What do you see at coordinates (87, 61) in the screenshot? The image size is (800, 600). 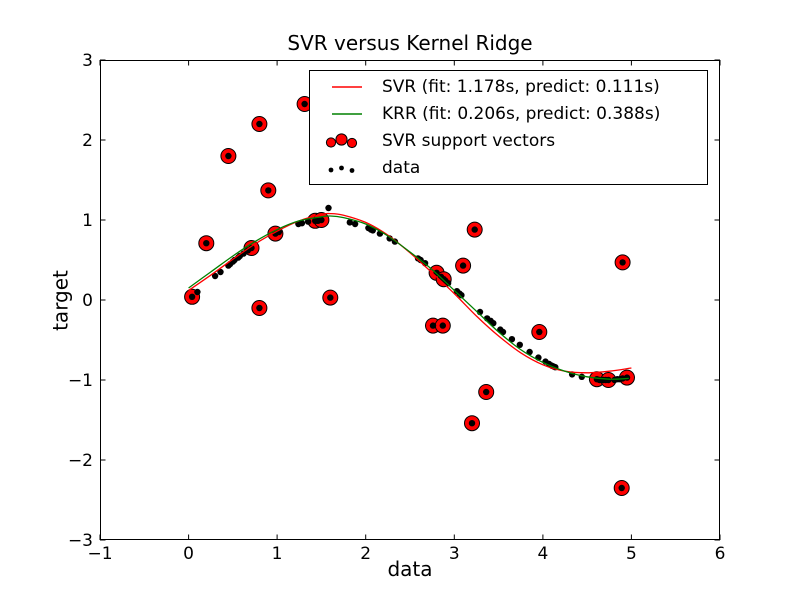 I see `y-tick-label: 3` at bounding box center [87, 61].